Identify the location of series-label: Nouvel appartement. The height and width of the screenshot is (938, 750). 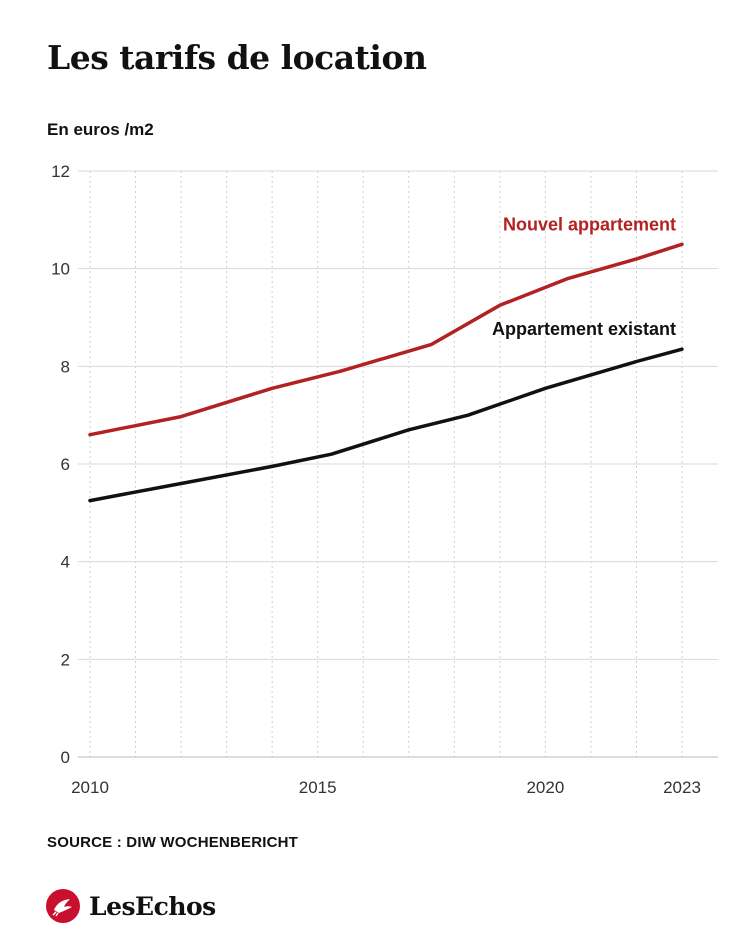
(589, 224).